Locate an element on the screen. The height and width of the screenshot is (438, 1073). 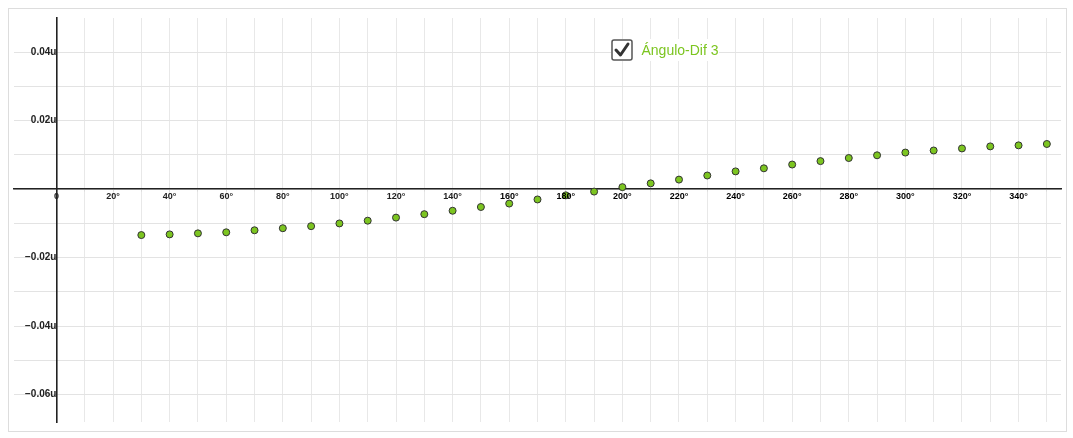
x-tick-label: 80° is located at coordinates (283, 196).